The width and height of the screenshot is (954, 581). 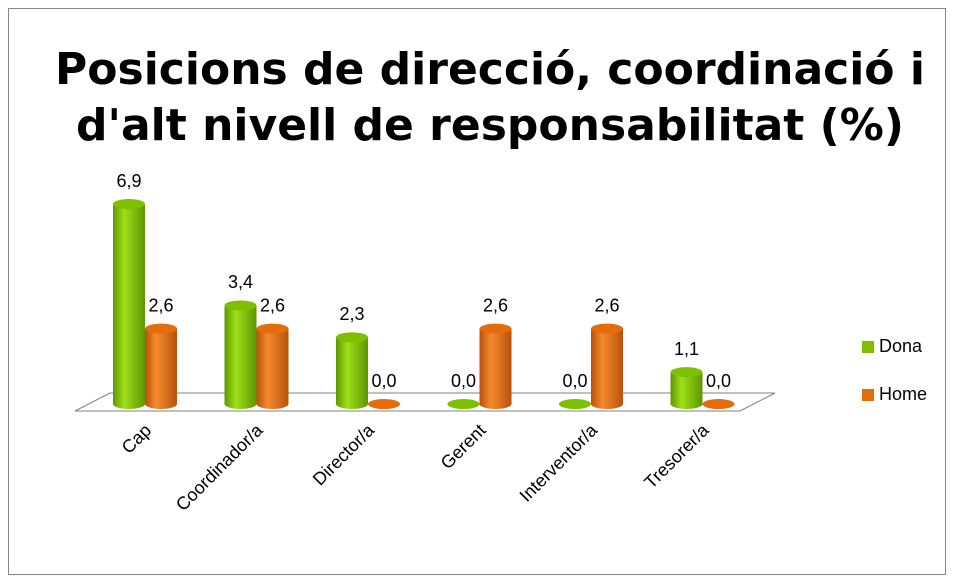 I want to click on data-label: 3,4, so click(x=240, y=282).